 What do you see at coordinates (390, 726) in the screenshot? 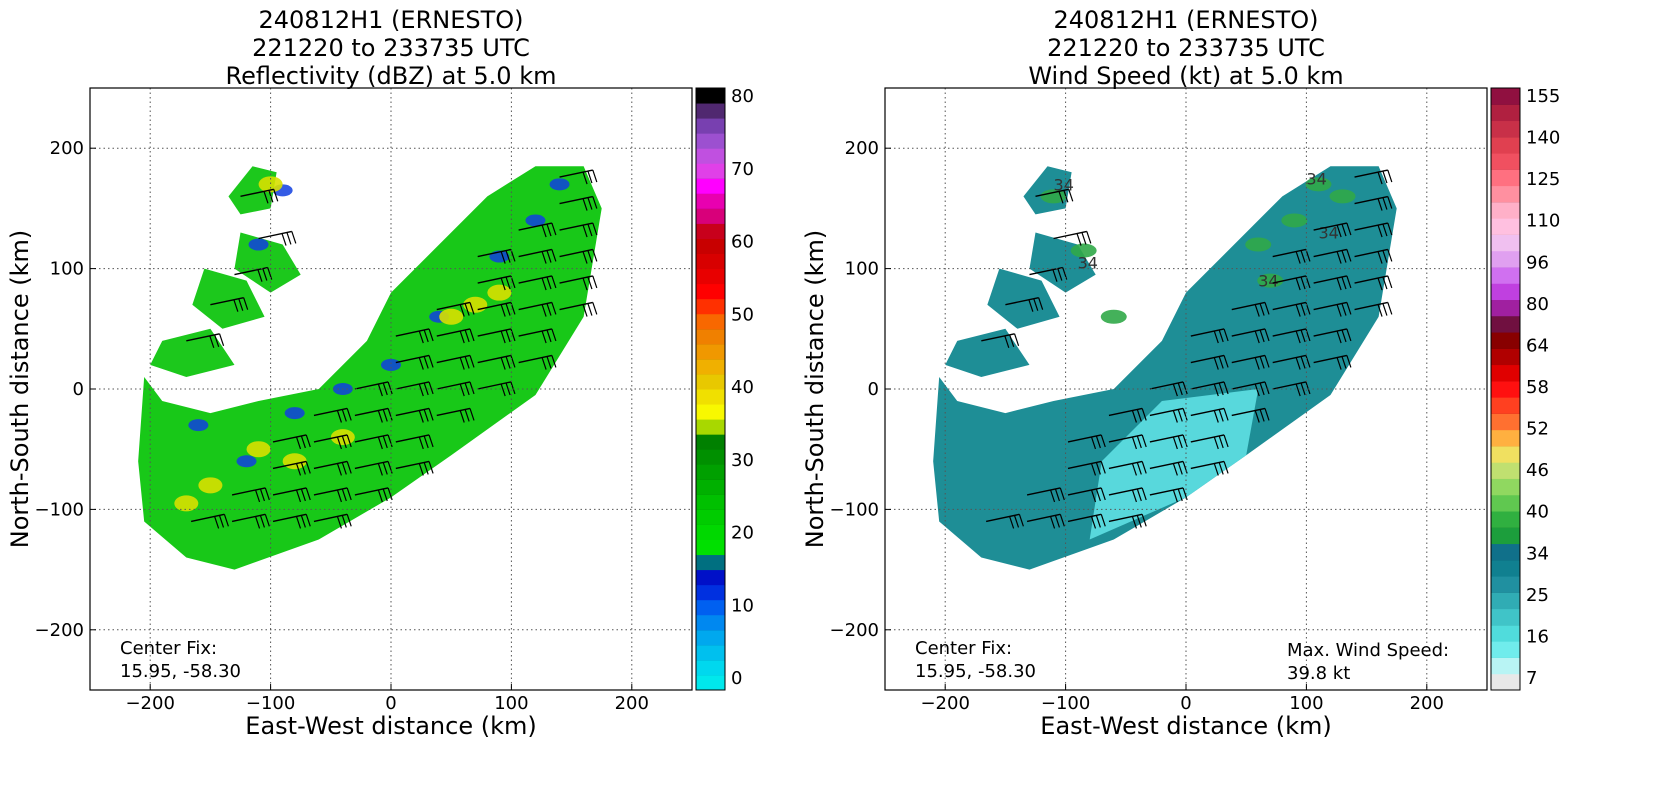
I see `x-axis-label: East-West distance (km)` at bounding box center [390, 726].